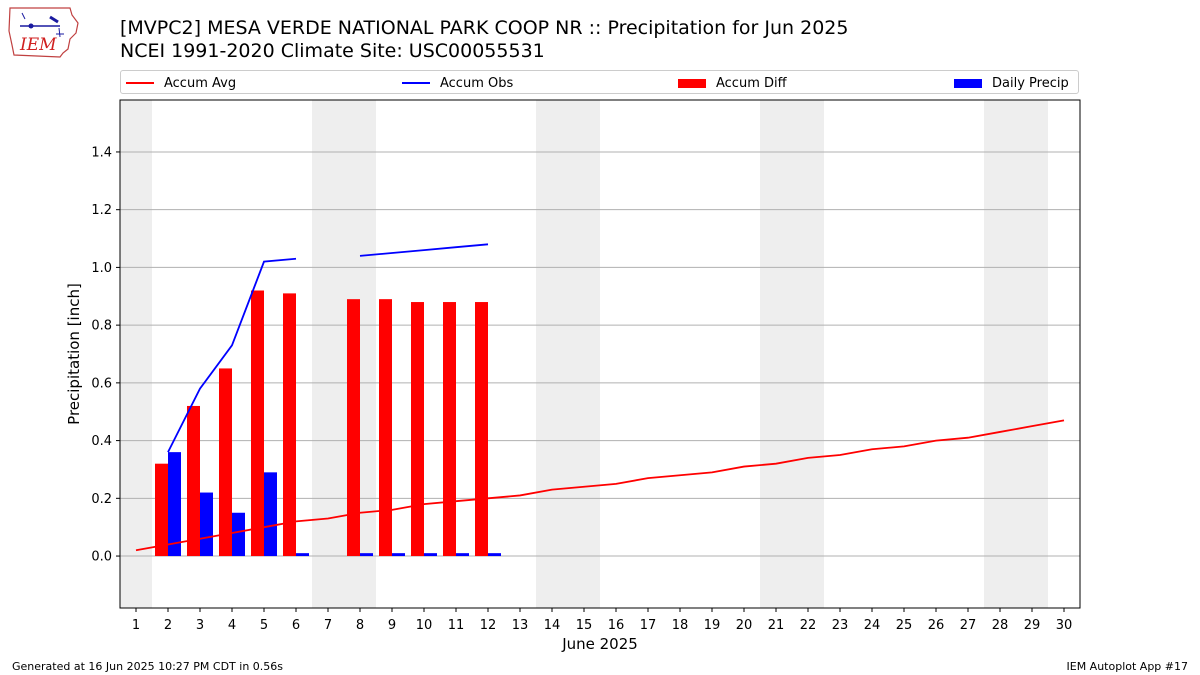 The width and height of the screenshot is (1200, 675). What do you see at coordinates (200, 625) in the screenshot?
I see `x-tick-label: 3` at bounding box center [200, 625].